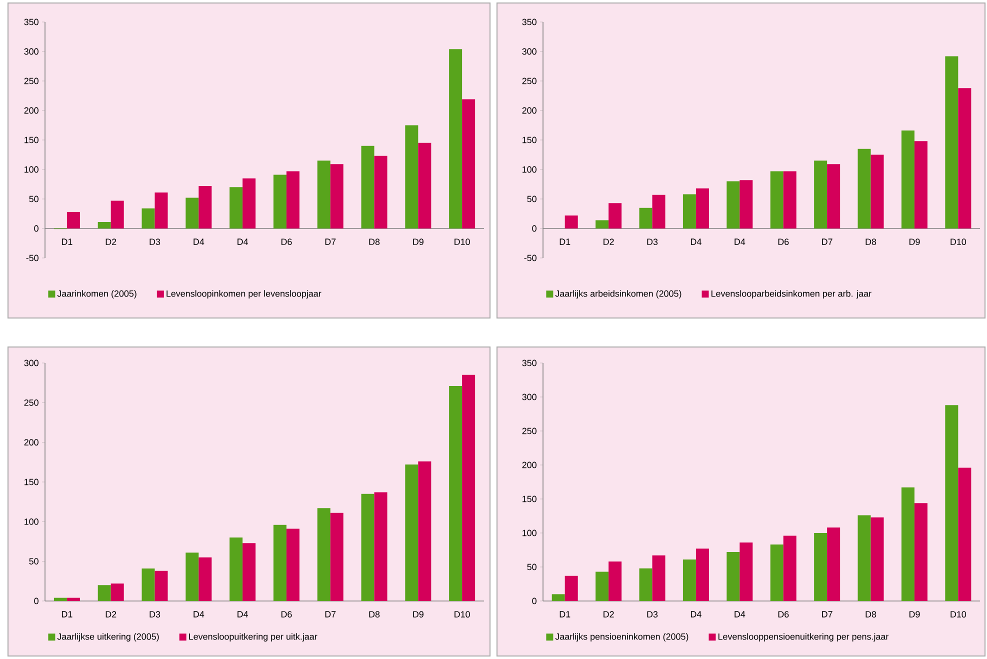 This screenshot has width=987, height=659. I want to click on y-tick-label: 250, so click(529, 81).